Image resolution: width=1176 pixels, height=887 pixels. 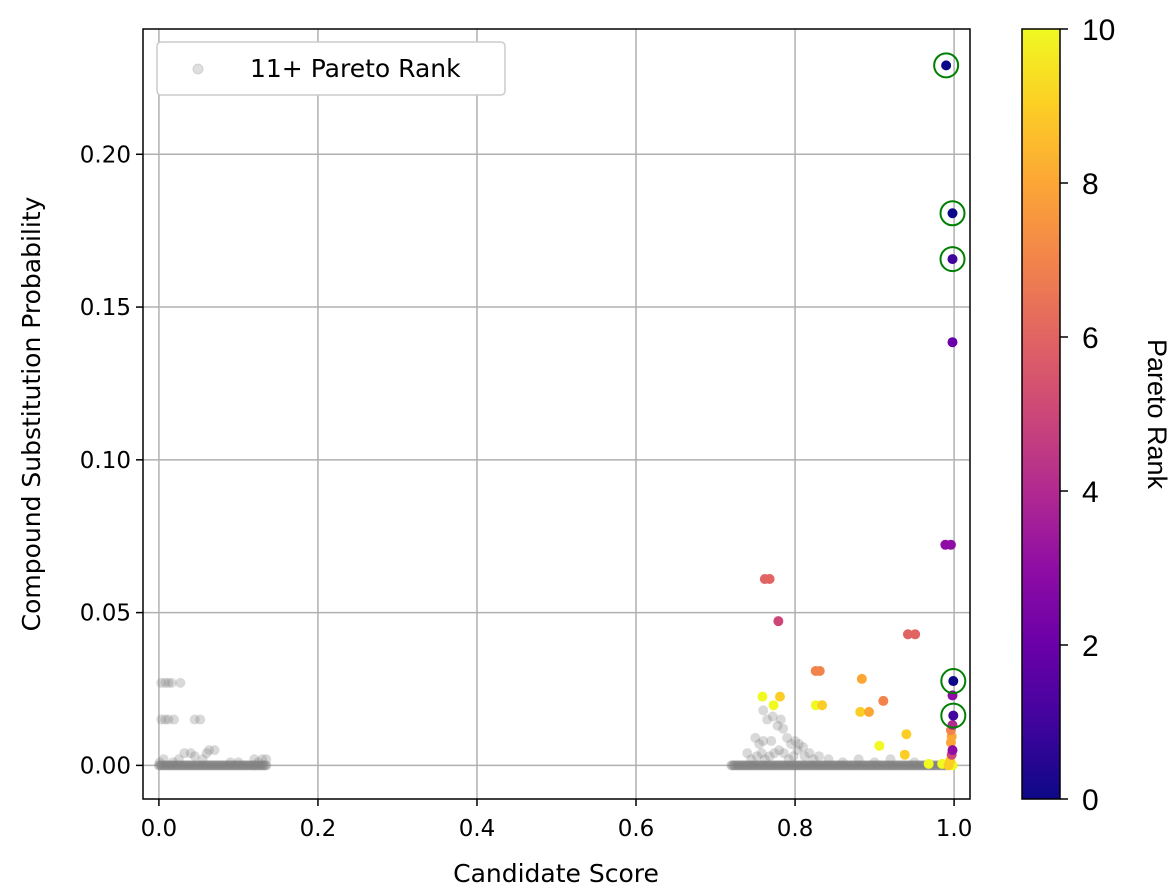 What do you see at coordinates (953, 681) in the screenshot?
I see `highlight-ring` at bounding box center [953, 681].